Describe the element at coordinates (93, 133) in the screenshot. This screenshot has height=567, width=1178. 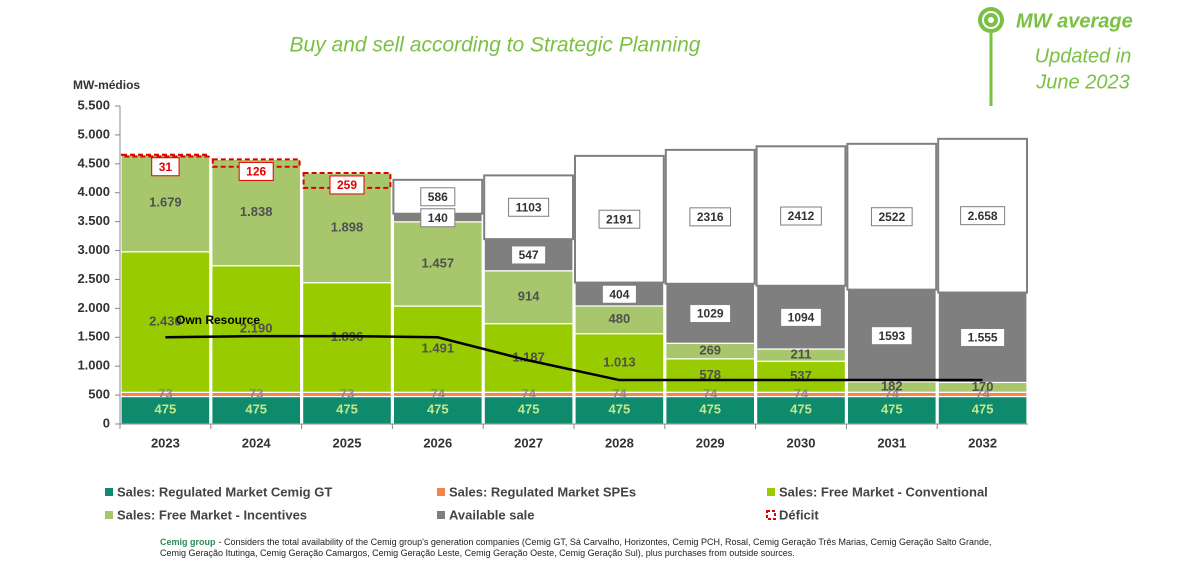
I see `y-tick-label: 5.000` at that location.